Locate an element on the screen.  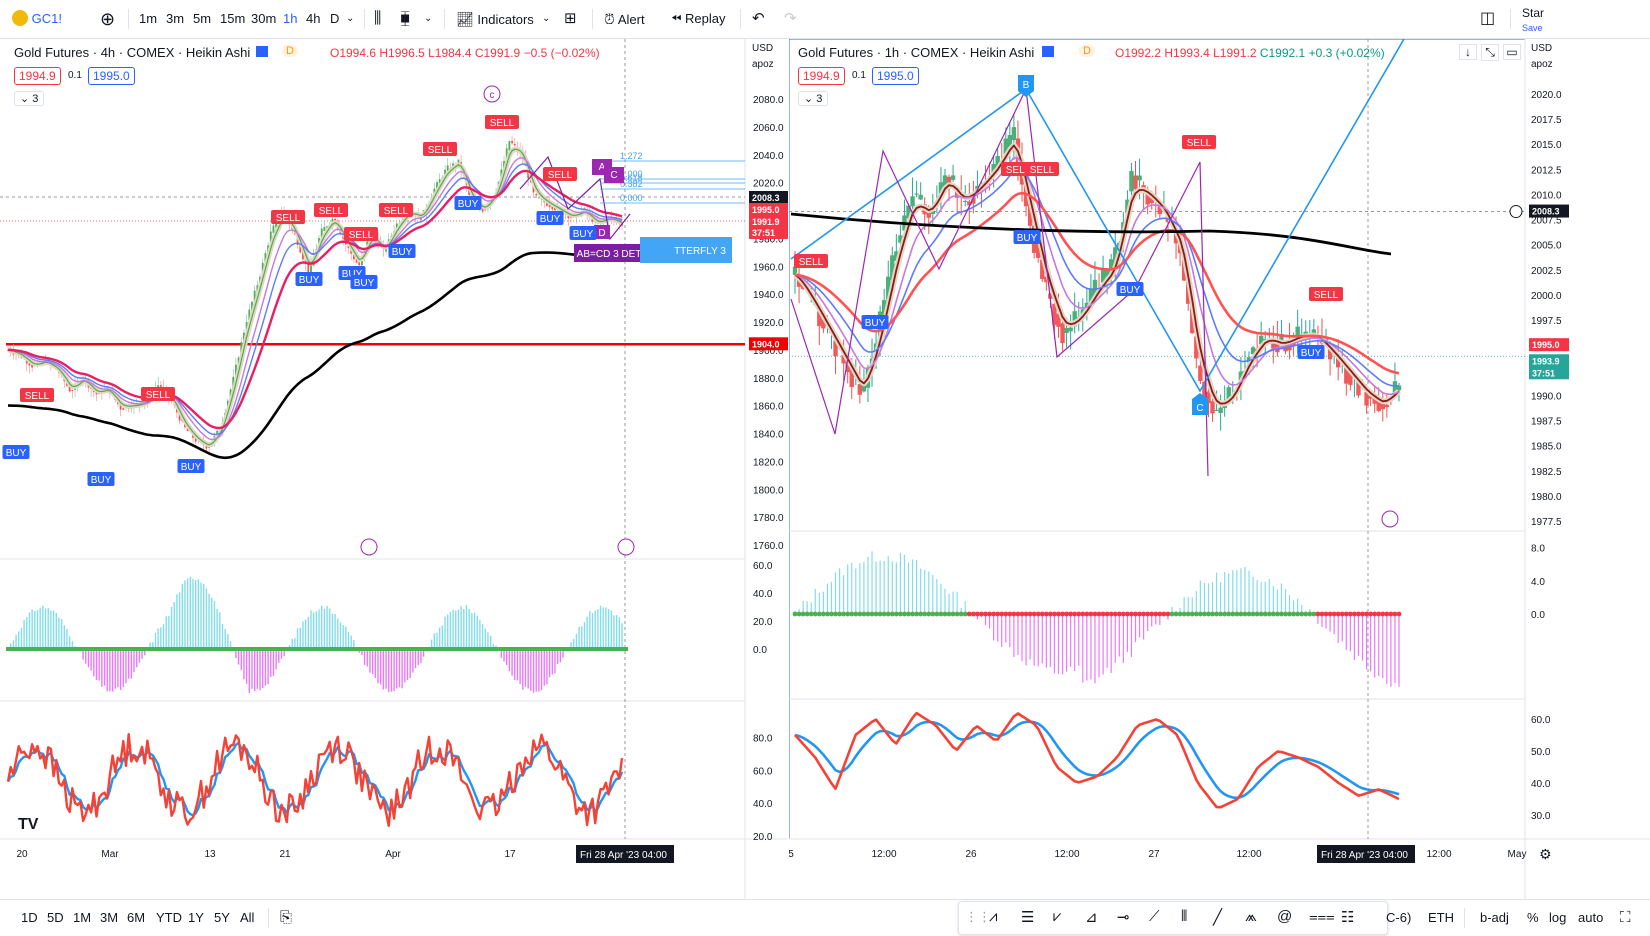
xabcd-pattern-icon: ⩘ is located at coordinates (993, 916).